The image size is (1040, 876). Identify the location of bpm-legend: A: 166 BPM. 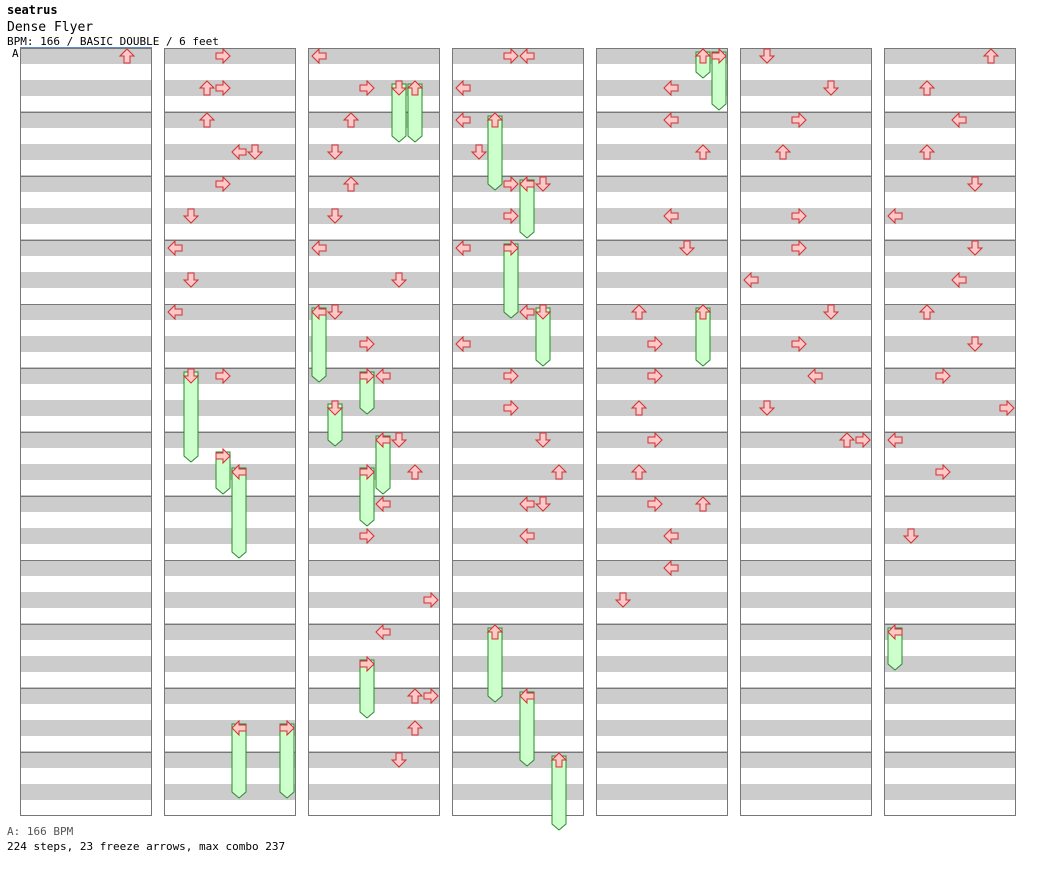
(40, 831).